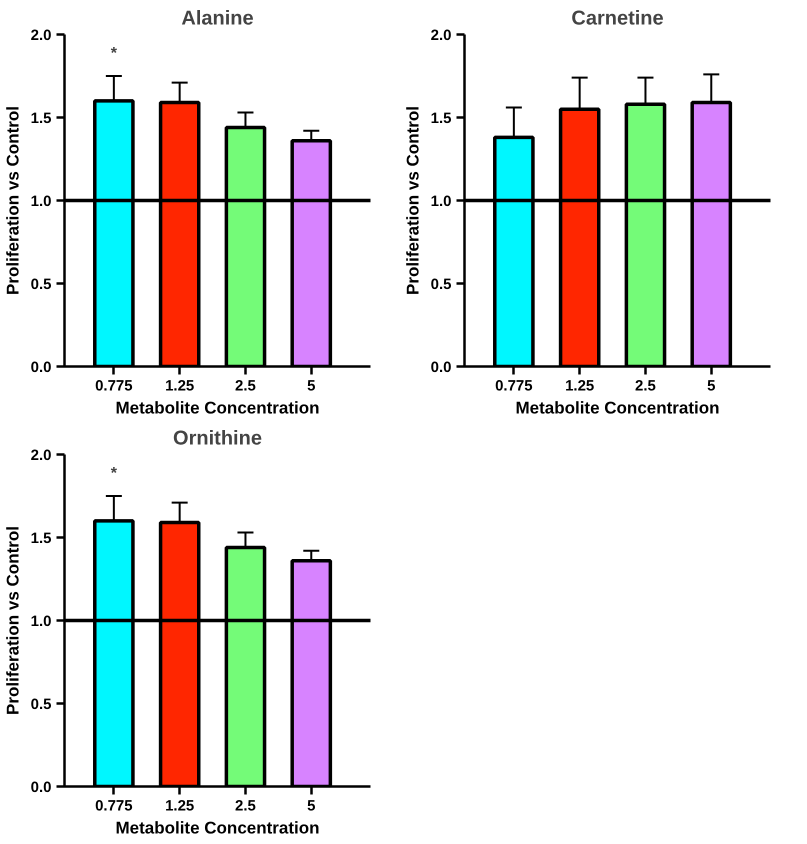  Describe the element at coordinates (217, 439) in the screenshot. I see `chart-title: Ornithine` at that location.